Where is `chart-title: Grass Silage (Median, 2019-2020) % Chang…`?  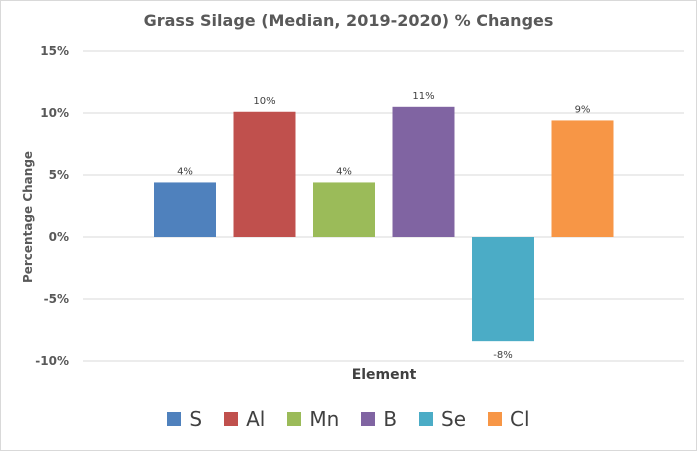 chart-title: Grass Silage (Median, 2019-2020) % Chang… is located at coordinates (348, 20).